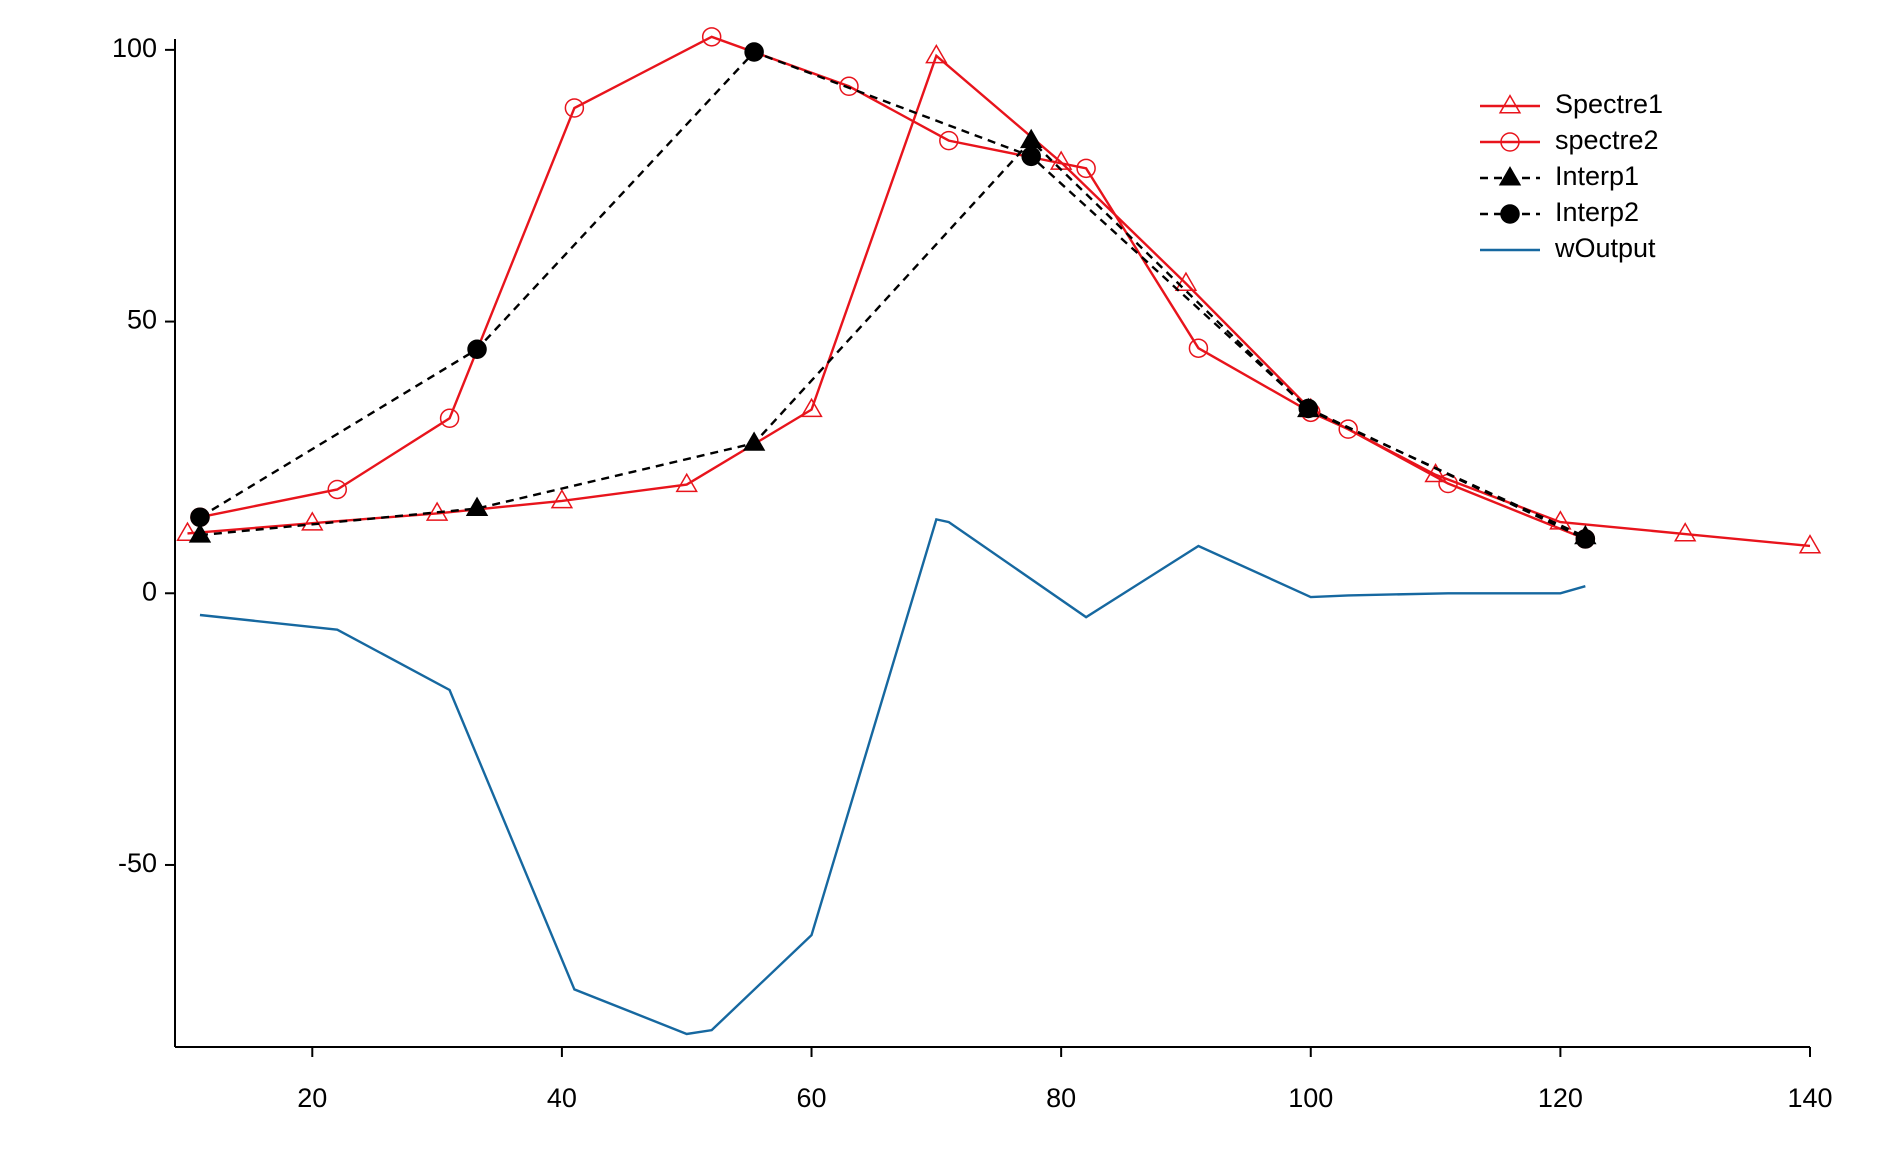 The image size is (1880, 1154). What do you see at coordinates (312, 1098) in the screenshot?
I see `x-tick-label: 20` at bounding box center [312, 1098].